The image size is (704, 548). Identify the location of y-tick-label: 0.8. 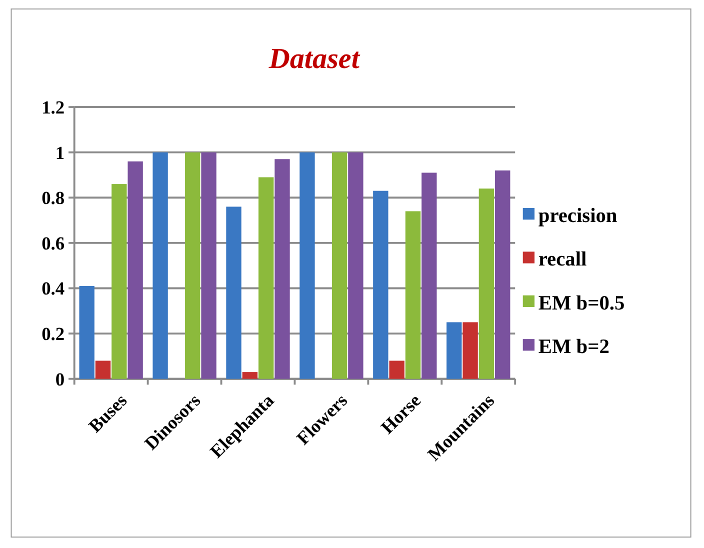
(53, 198).